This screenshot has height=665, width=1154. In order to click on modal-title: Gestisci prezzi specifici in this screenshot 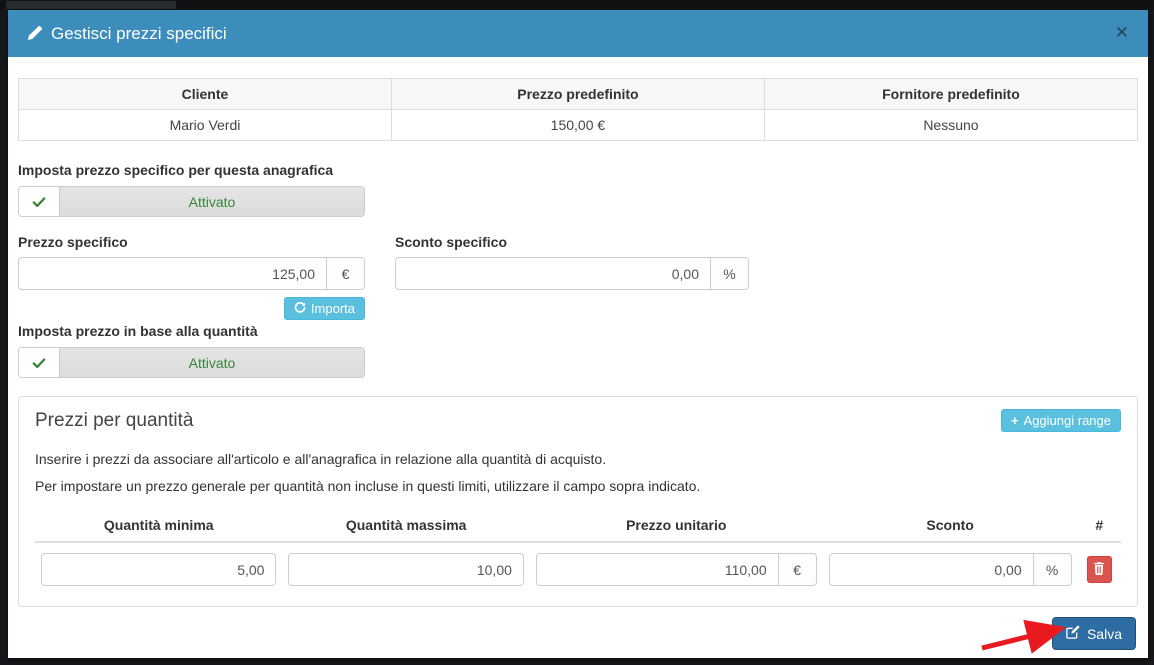, I will do `click(127, 34)`.